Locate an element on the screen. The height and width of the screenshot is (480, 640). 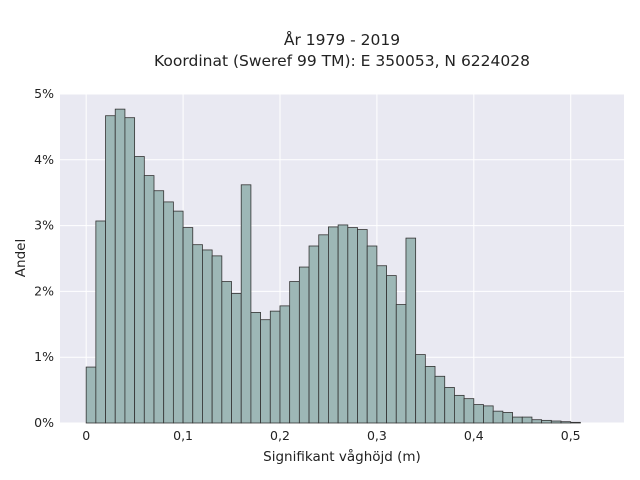
chart-title: År 1979 - 2019 is located at coordinates (342, 39).